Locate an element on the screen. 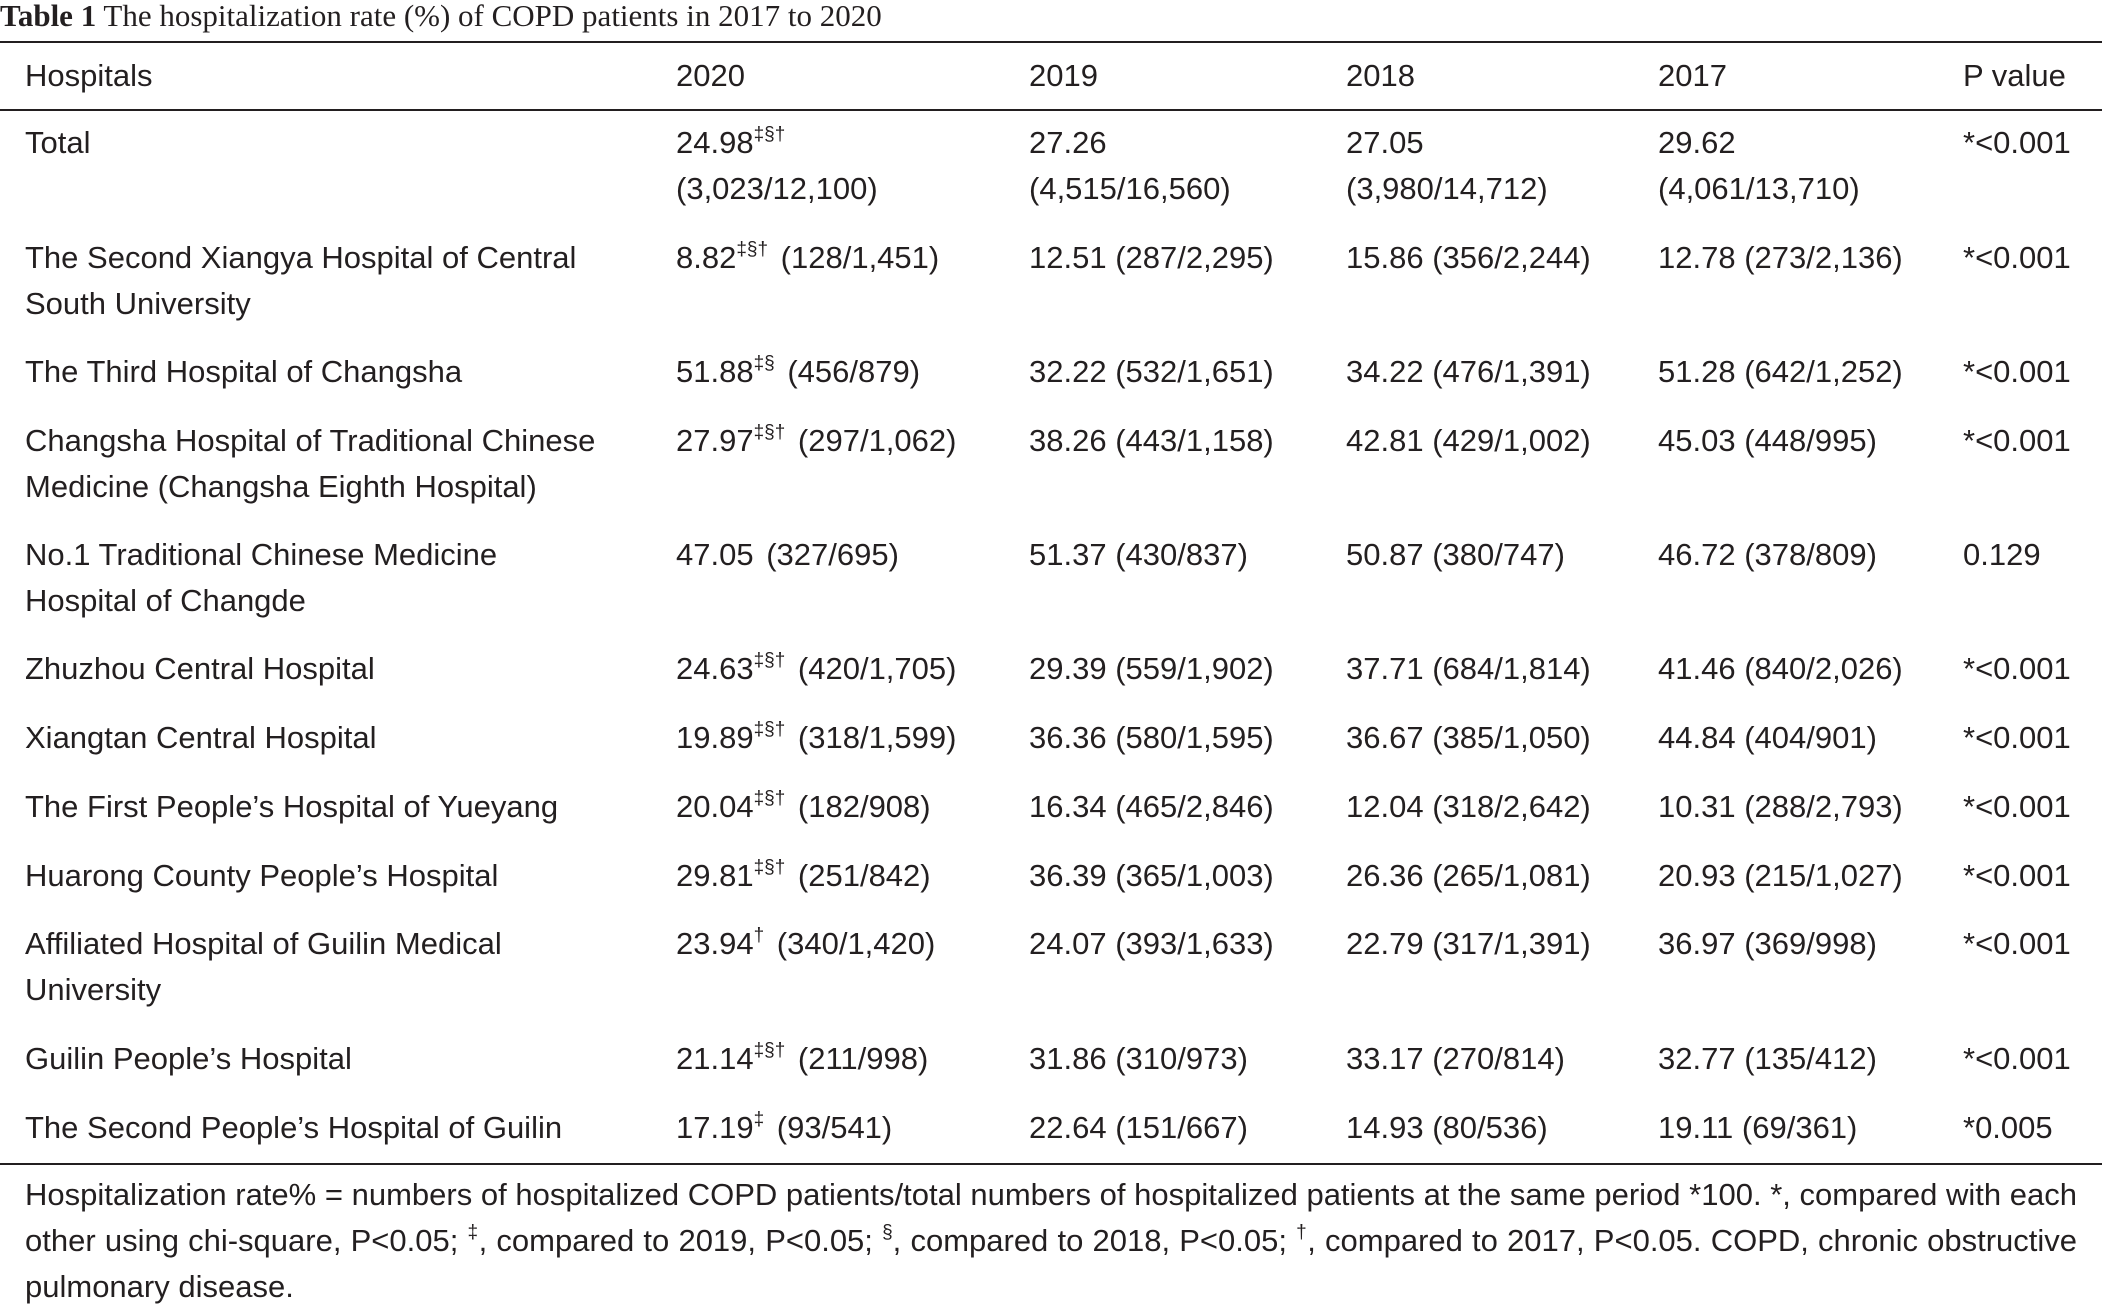 This screenshot has width=2102, height=1310. hospital-name-line: Zhuzhou Central Hospital is located at coordinates (200, 668).